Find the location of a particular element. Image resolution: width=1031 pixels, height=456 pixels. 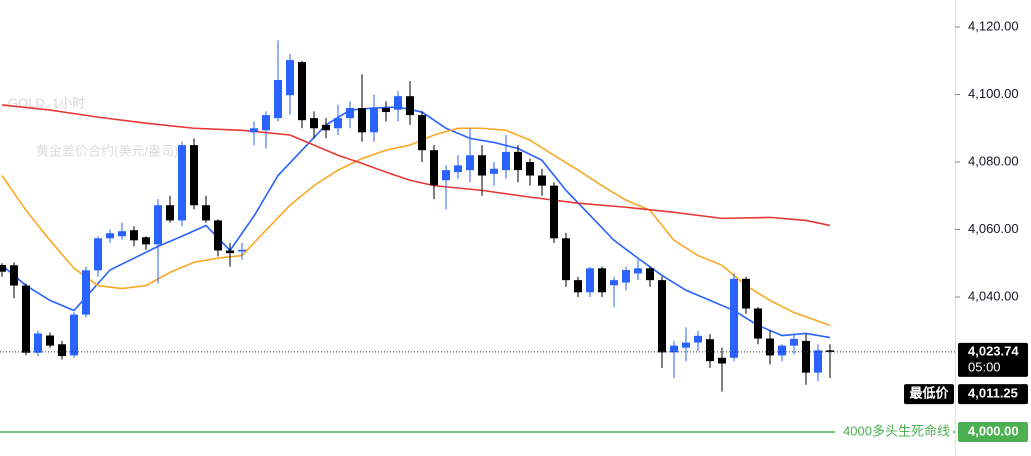

watermark-subtitle: 黄金差价合约(美元/盎司) is located at coordinates (107, 150).